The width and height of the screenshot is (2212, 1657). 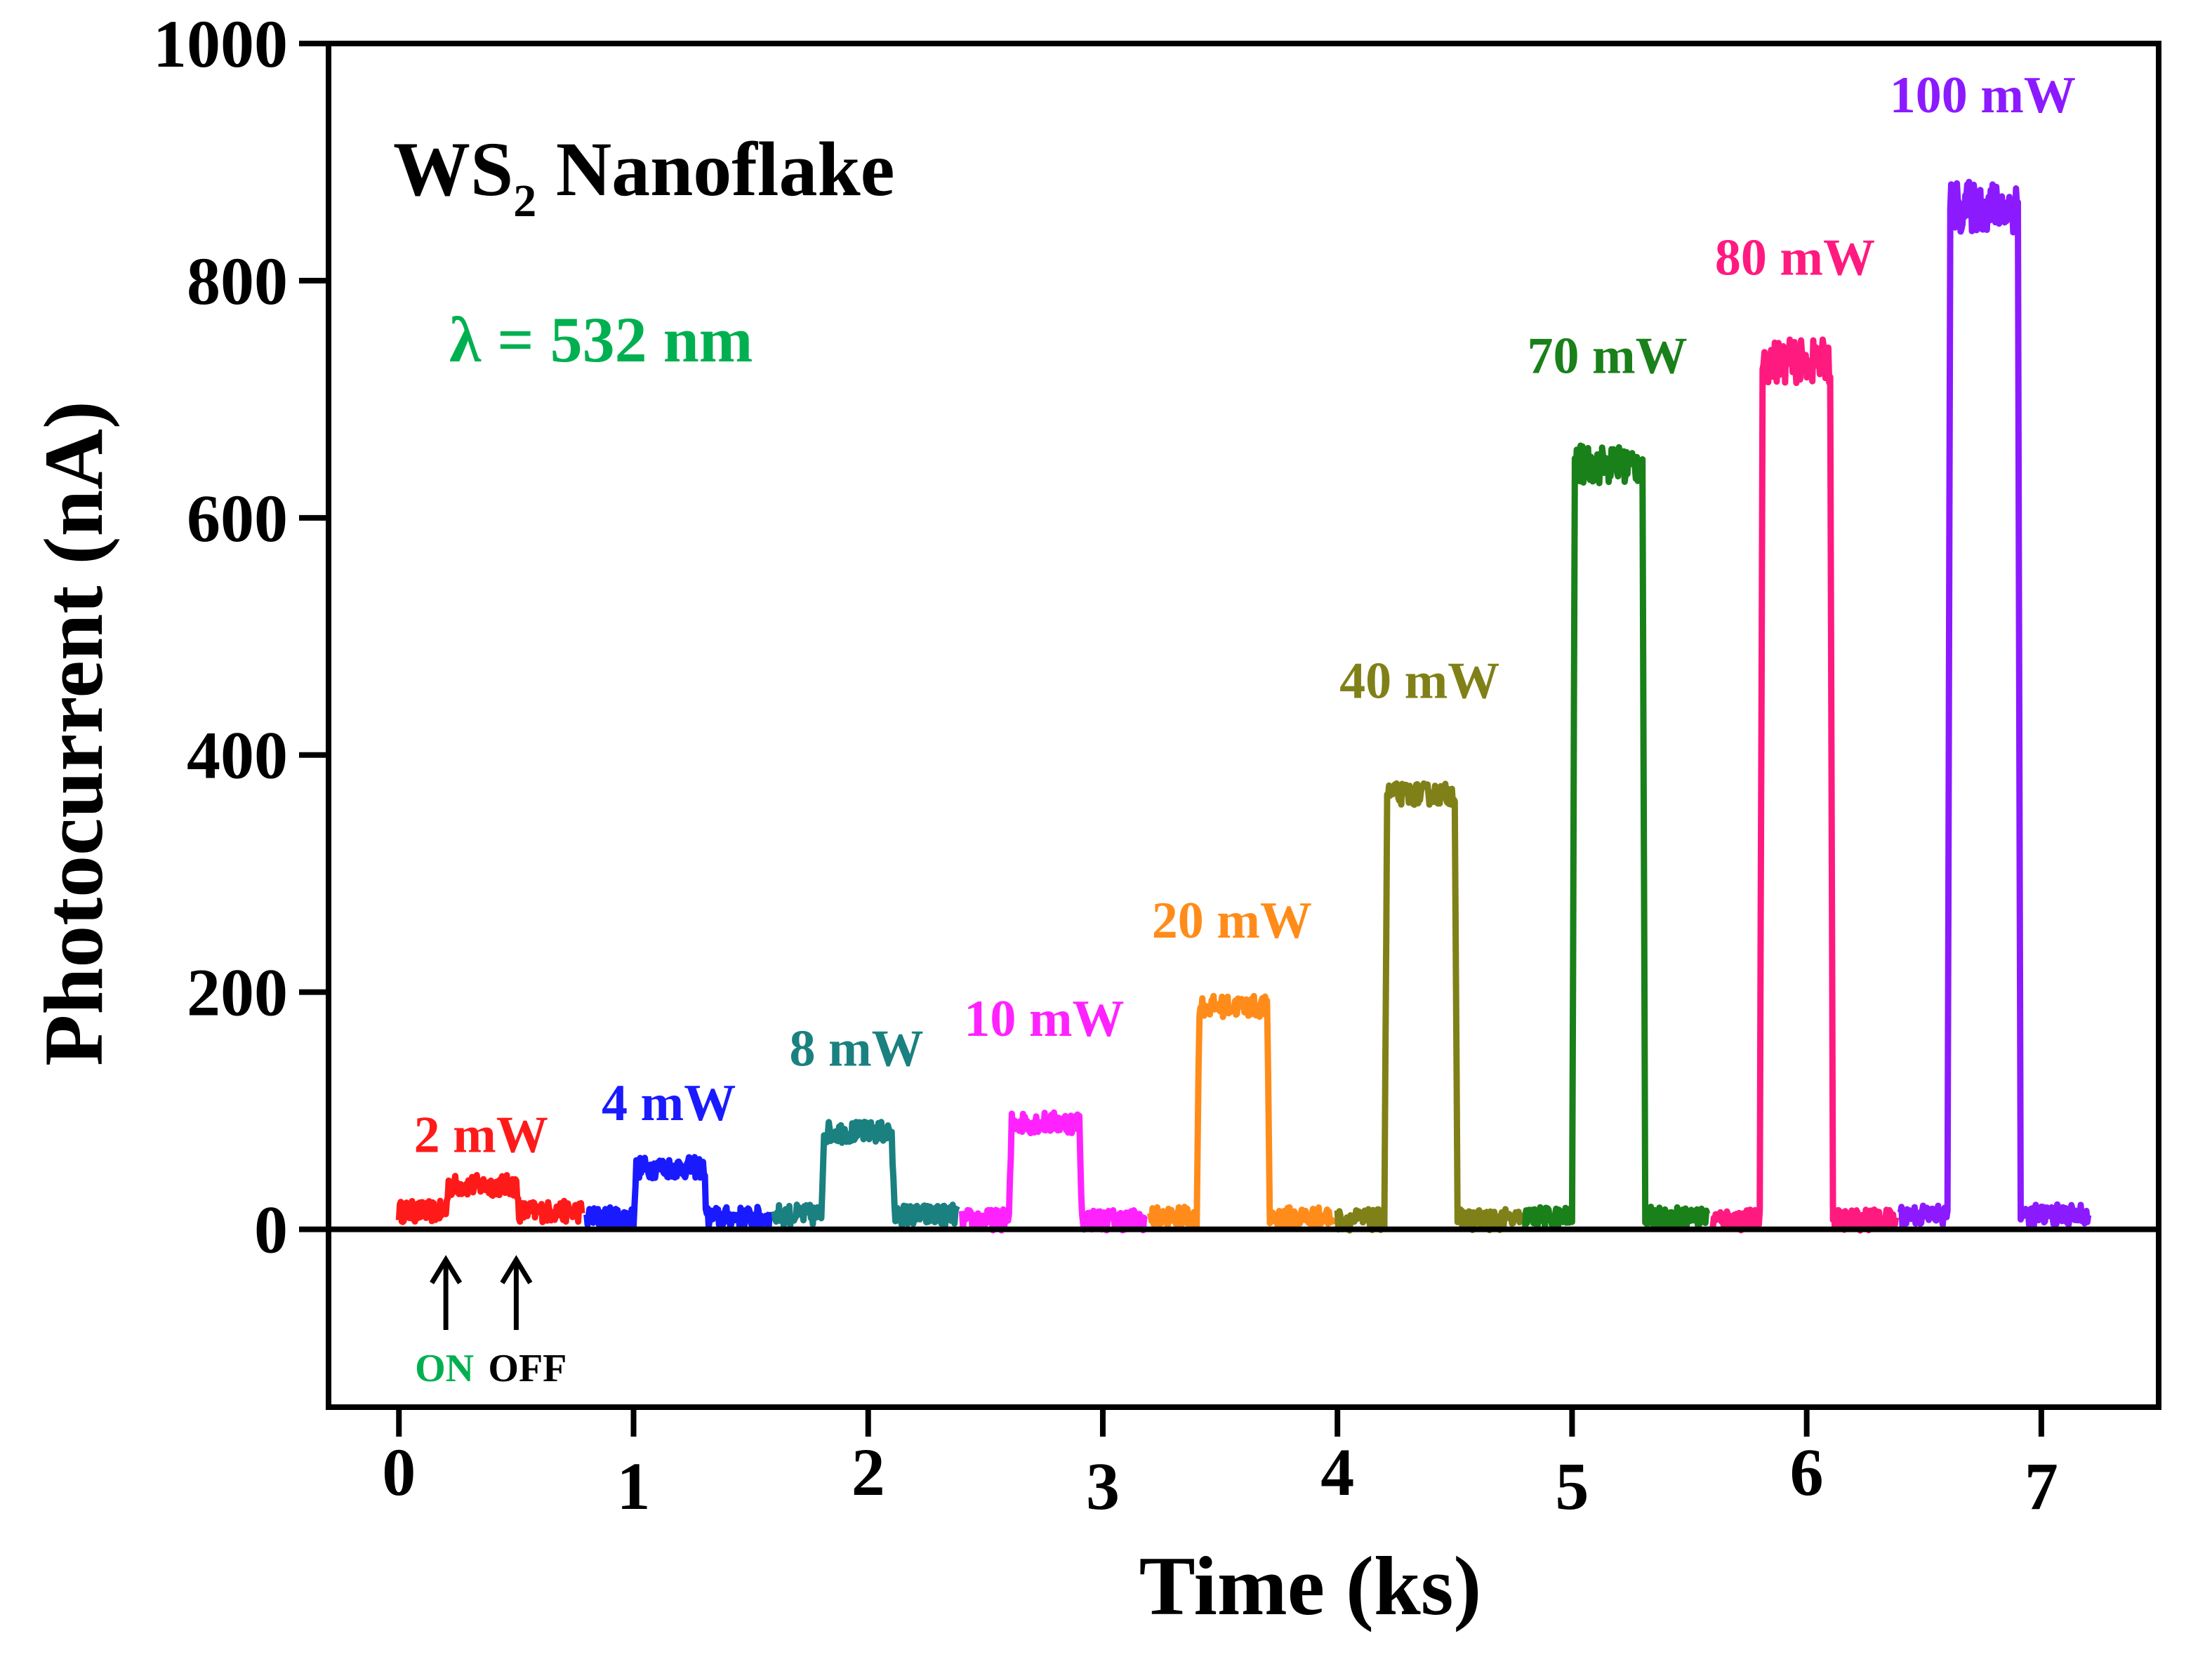 I want to click on off-arrow-head, so click(x=517, y=1270).